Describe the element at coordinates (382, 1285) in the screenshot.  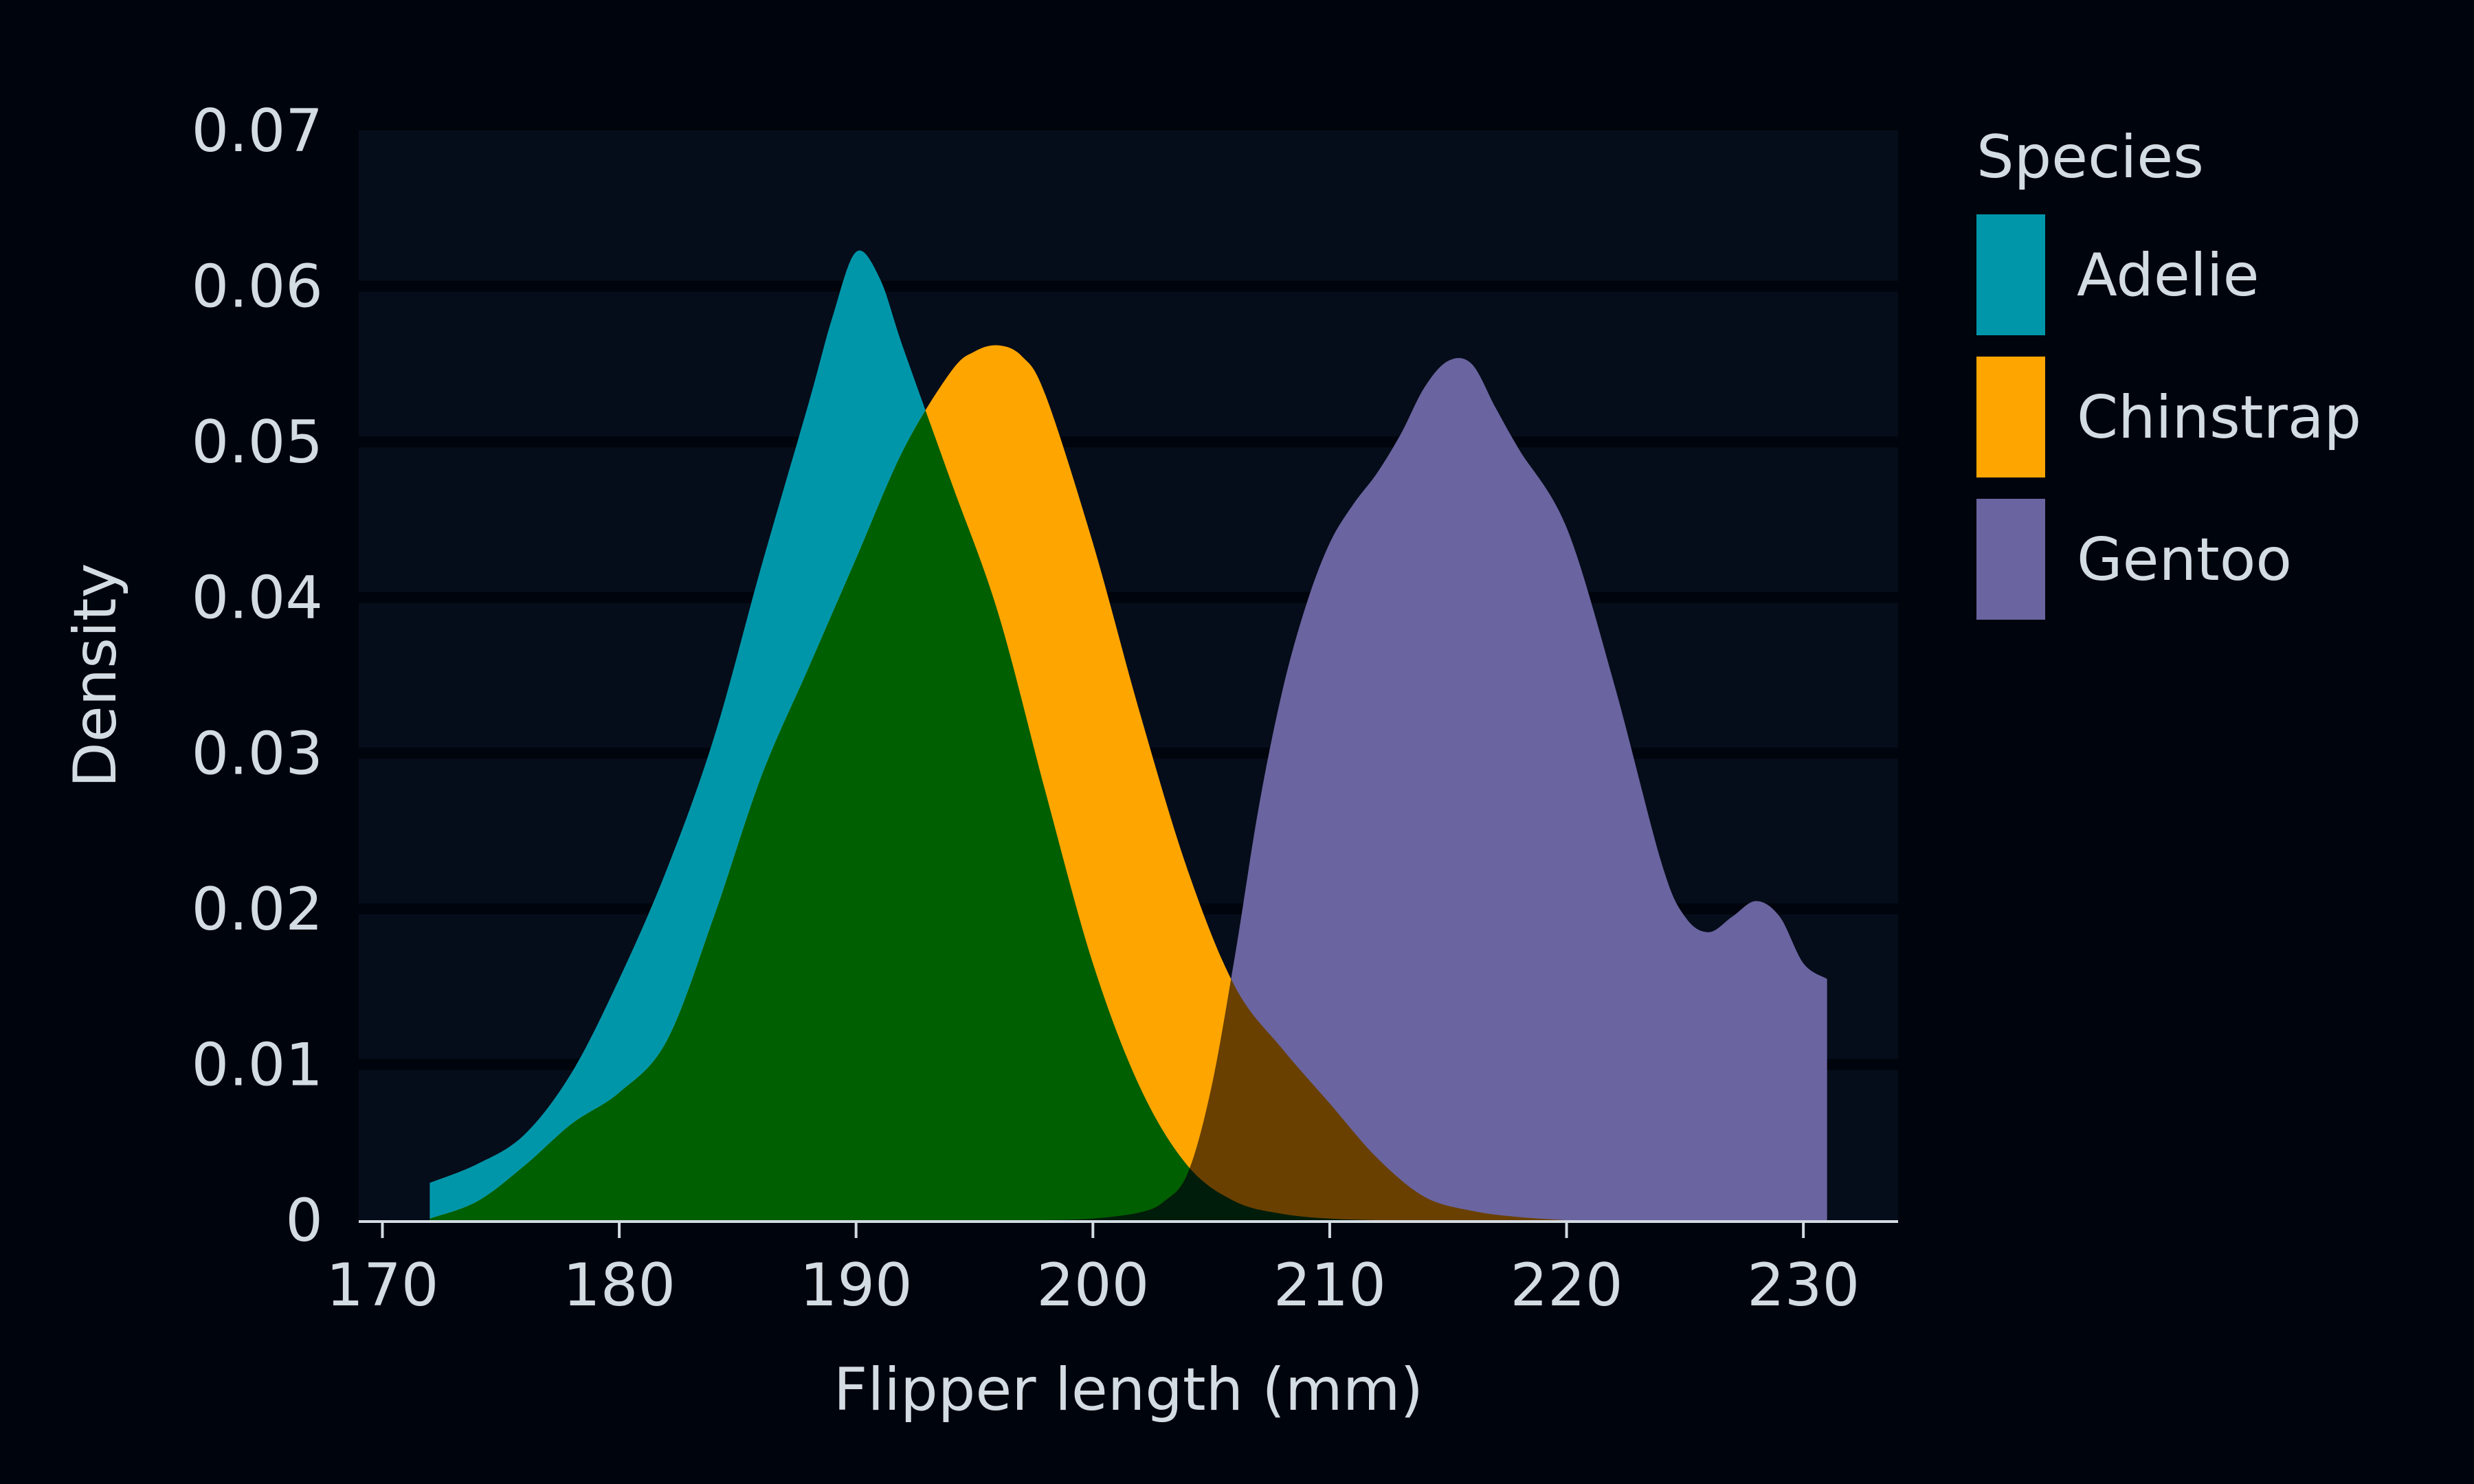
I see `x-tick-label: 170` at that location.